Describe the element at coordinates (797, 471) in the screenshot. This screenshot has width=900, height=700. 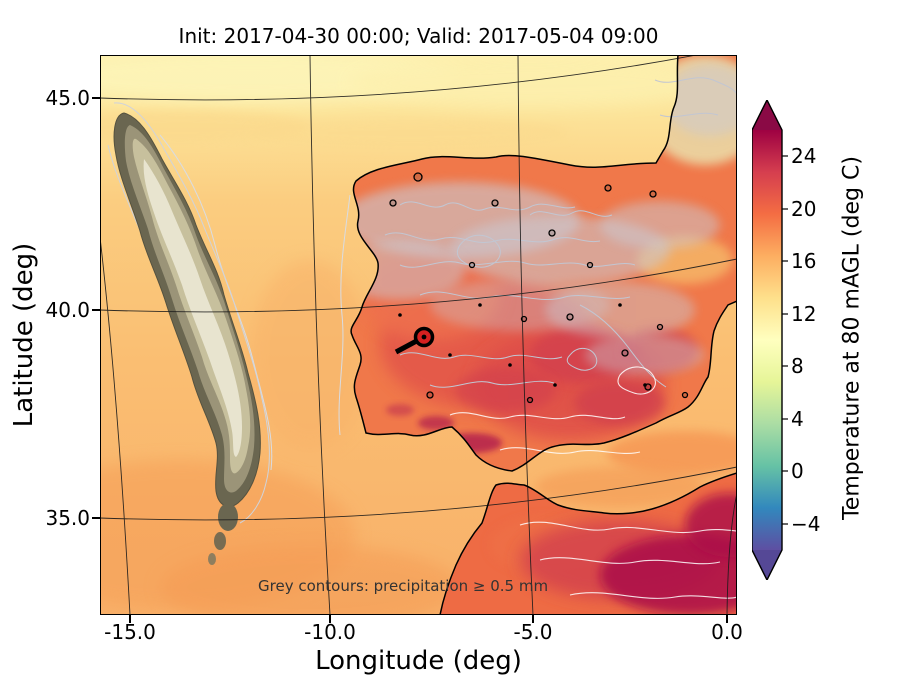
I see `colorbar-tick-label: 0` at that location.